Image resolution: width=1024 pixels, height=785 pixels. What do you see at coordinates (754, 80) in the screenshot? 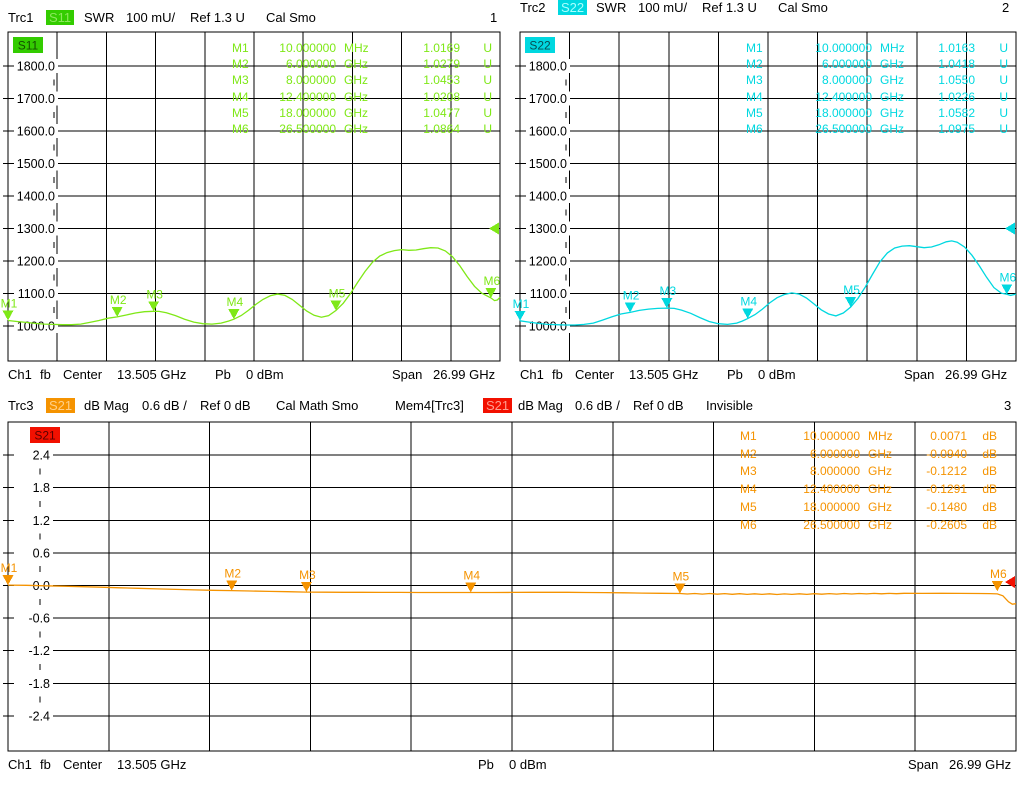
I see `marker-name: M3` at bounding box center [754, 80].